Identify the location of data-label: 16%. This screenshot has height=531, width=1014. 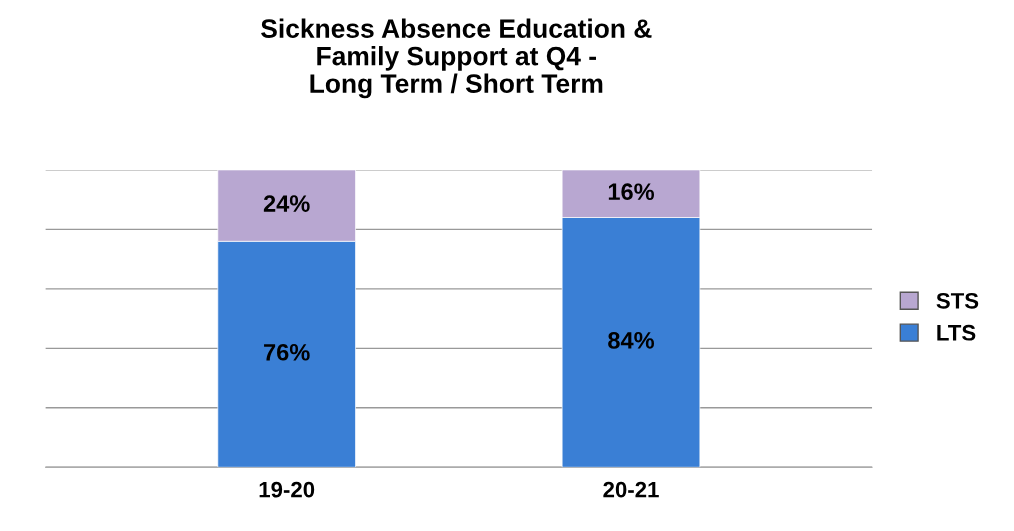
(631, 192).